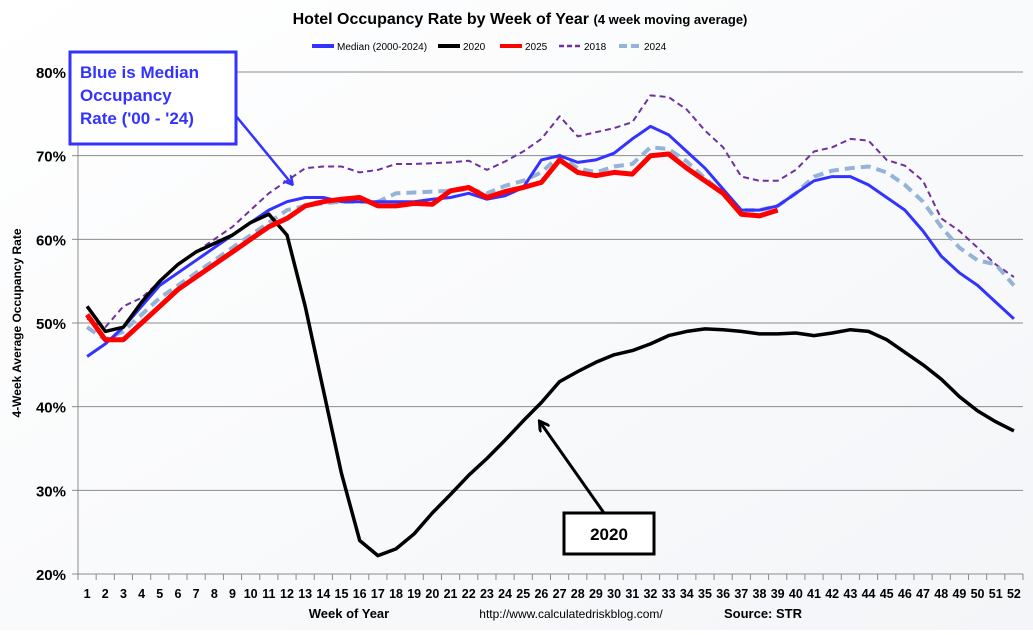  Describe the element at coordinates (778, 594) in the screenshot. I see `x-tick-label: 39` at that location.